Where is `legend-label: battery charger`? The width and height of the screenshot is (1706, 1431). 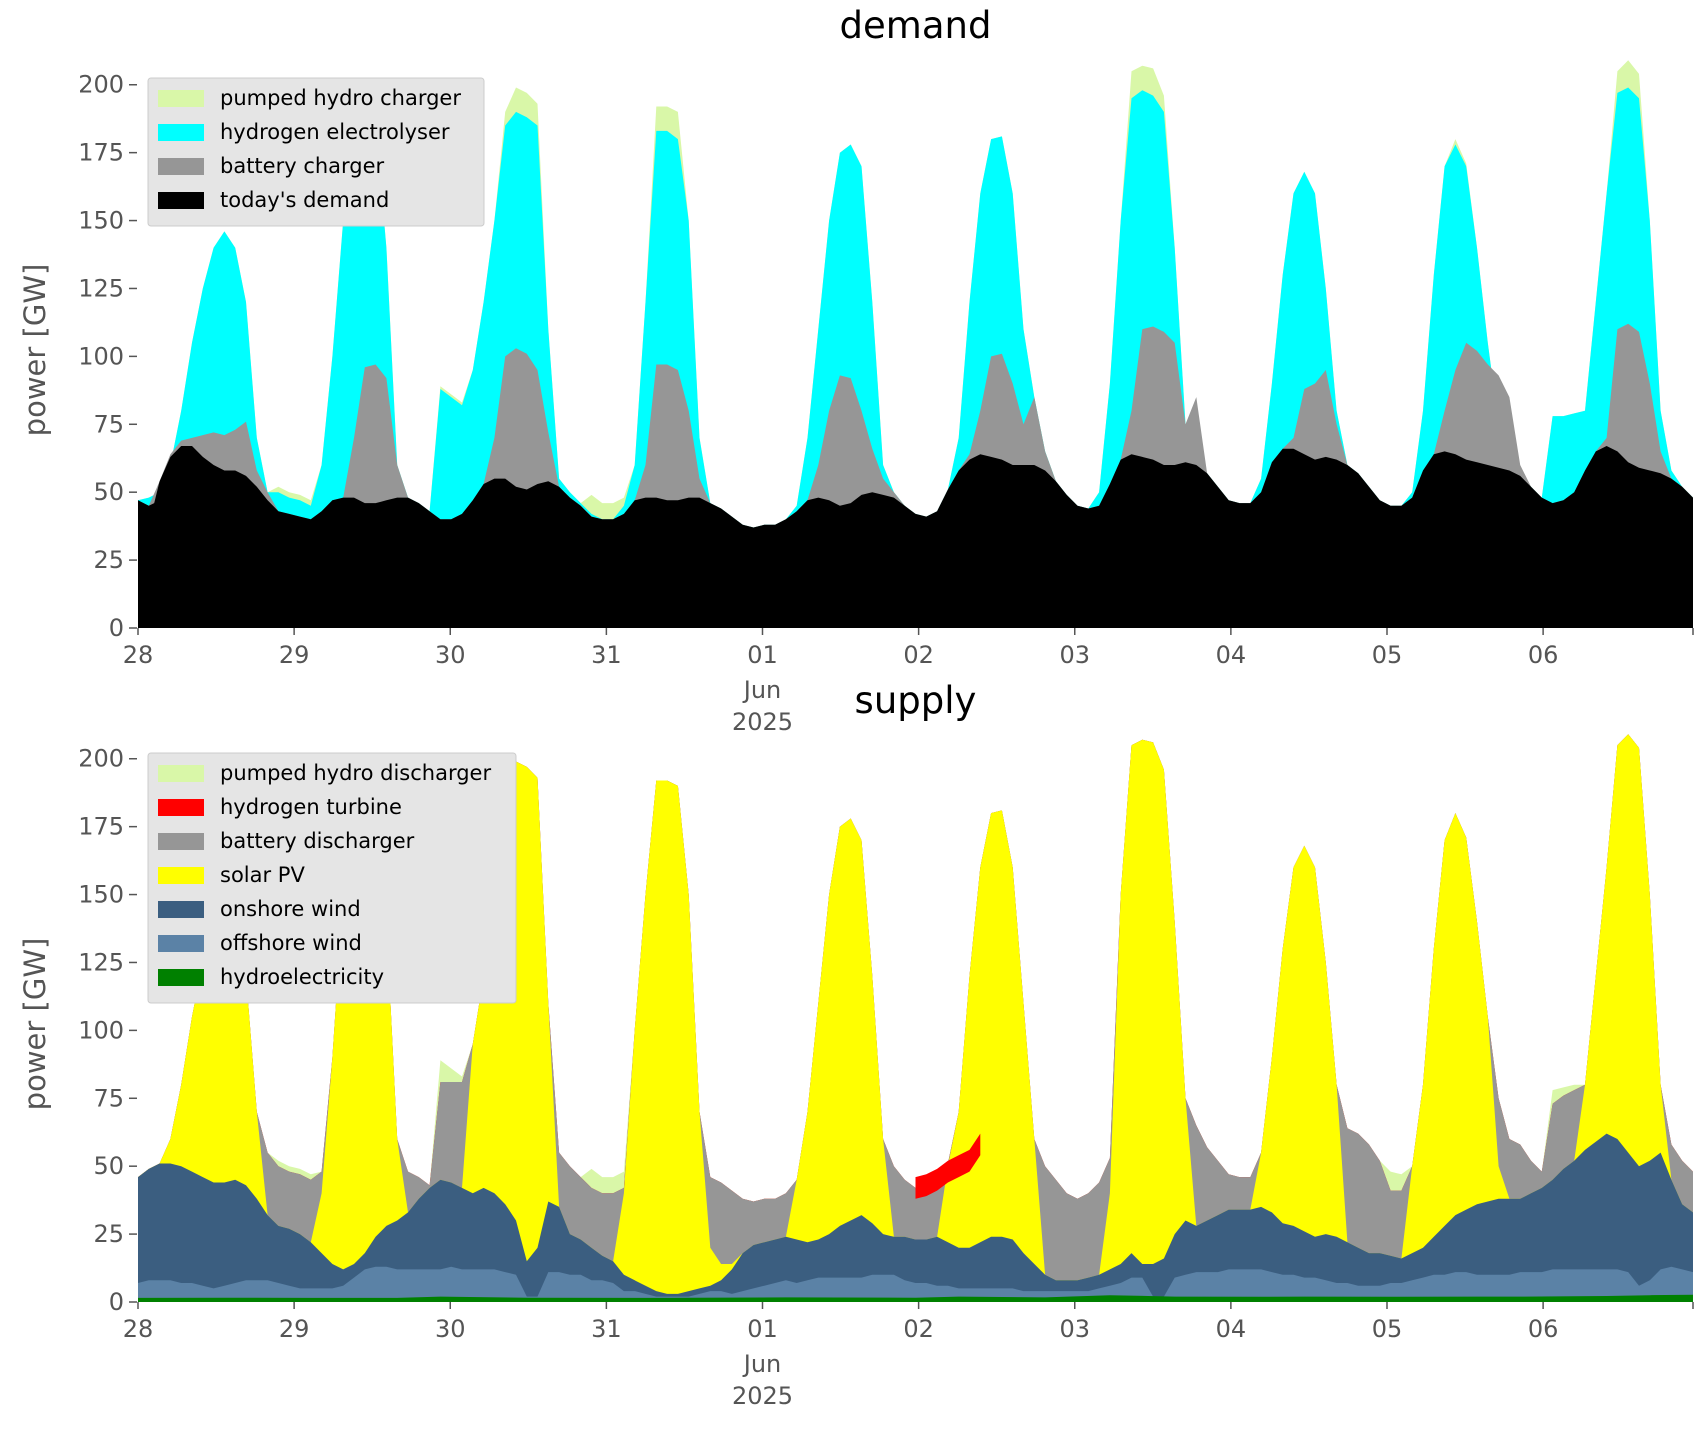 legend-label: battery charger is located at coordinates (302, 166).